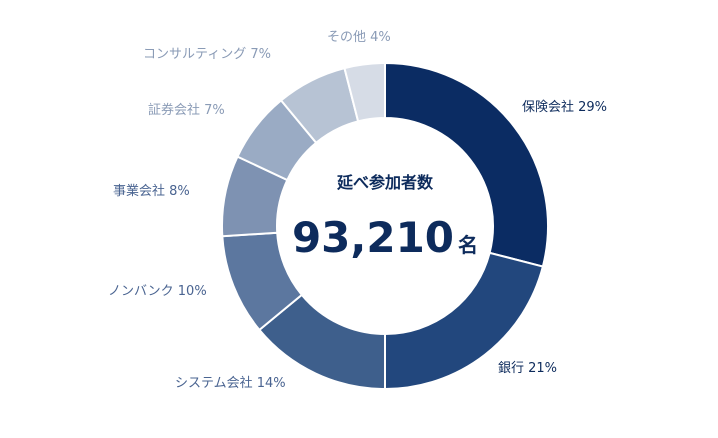  Describe the element at coordinates (385, 182) in the screenshot. I see `center-title: 延べ参加者数` at that location.